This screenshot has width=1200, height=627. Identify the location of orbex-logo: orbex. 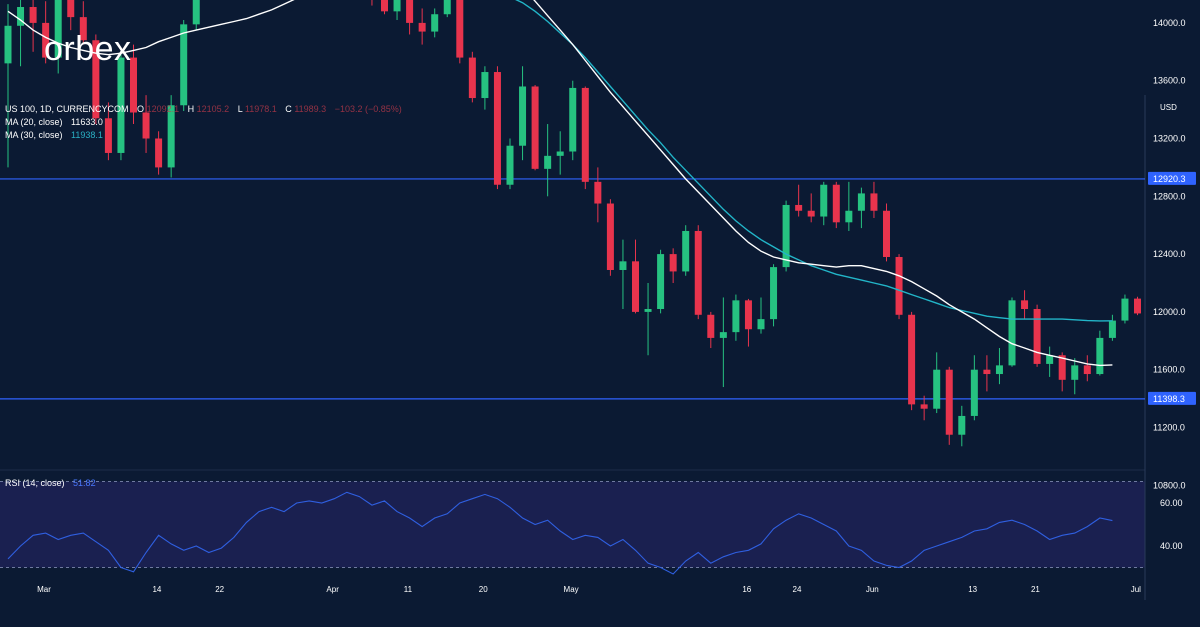
(88, 49).